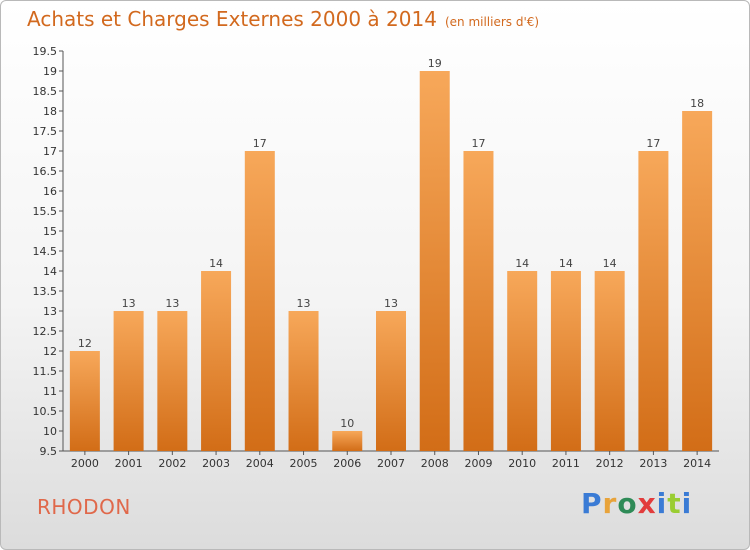  I want to click on x-tick-label: 2012, so click(610, 463).